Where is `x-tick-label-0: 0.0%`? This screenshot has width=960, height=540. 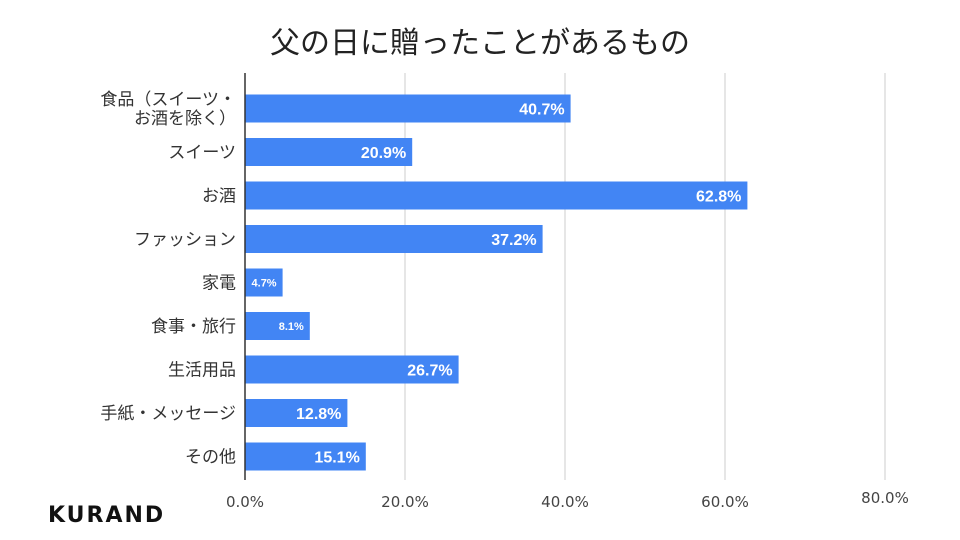 x-tick-label-0: 0.0% is located at coordinates (245, 502).